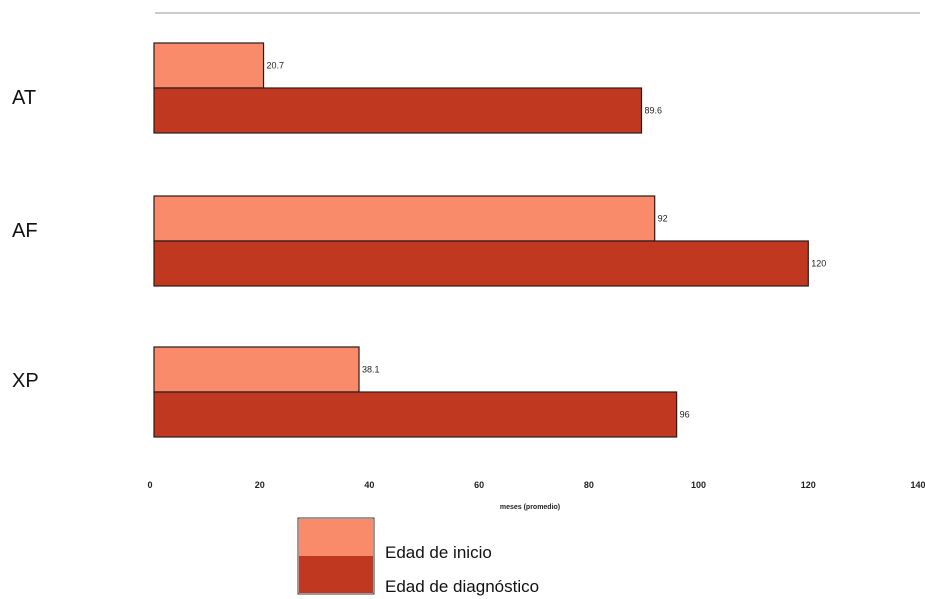 Image resolution: width=925 pixels, height=599 pixels. Describe the element at coordinates (917, 485) in the screenshot. I see `x-tick-label-140: 140` at that location.